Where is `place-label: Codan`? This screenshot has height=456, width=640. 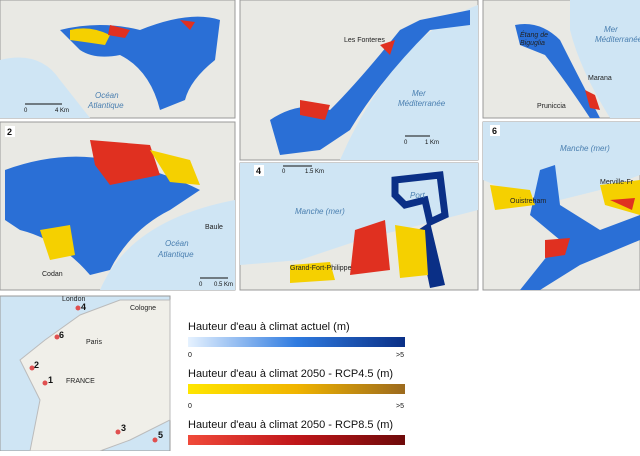 place-label: Codan is located at coordinates (52, 274).